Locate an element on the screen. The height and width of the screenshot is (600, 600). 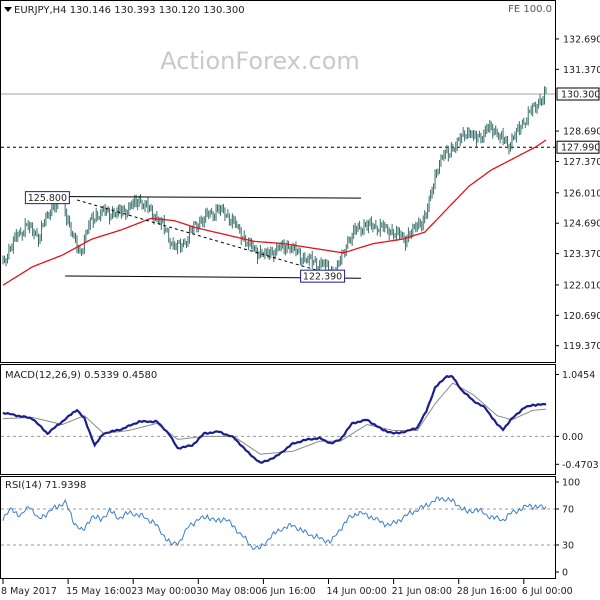
x-tick-label: 28 Jun 16:00 is located at coordinates (487, 591).